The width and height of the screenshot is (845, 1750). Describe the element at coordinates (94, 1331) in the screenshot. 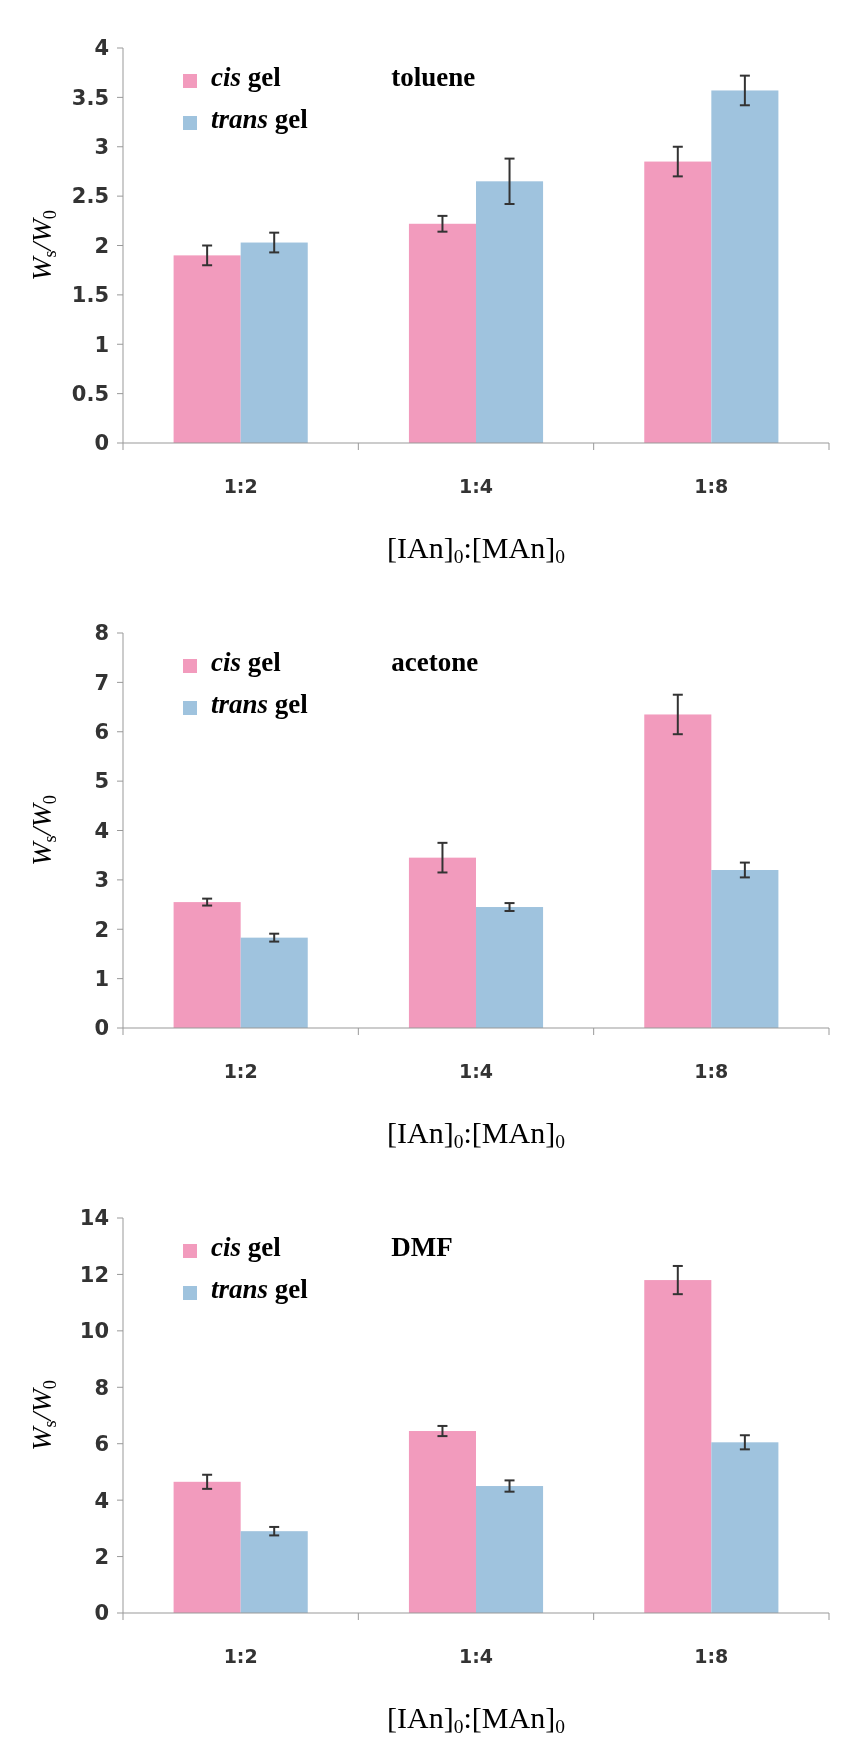

I see `y-tick-label: 10` at that location.